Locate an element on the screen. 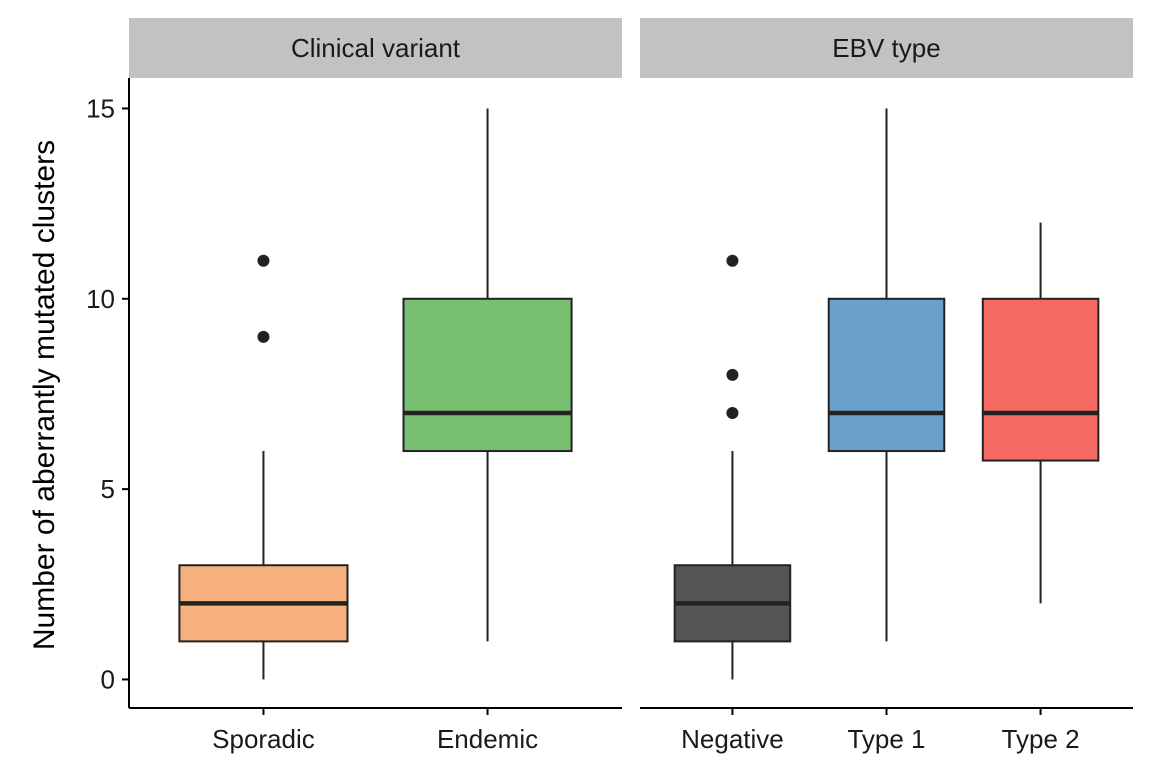 The height and width of the screenshot is (768, 1152). y-tick-label: 10 is located at coordinates (100, 299).